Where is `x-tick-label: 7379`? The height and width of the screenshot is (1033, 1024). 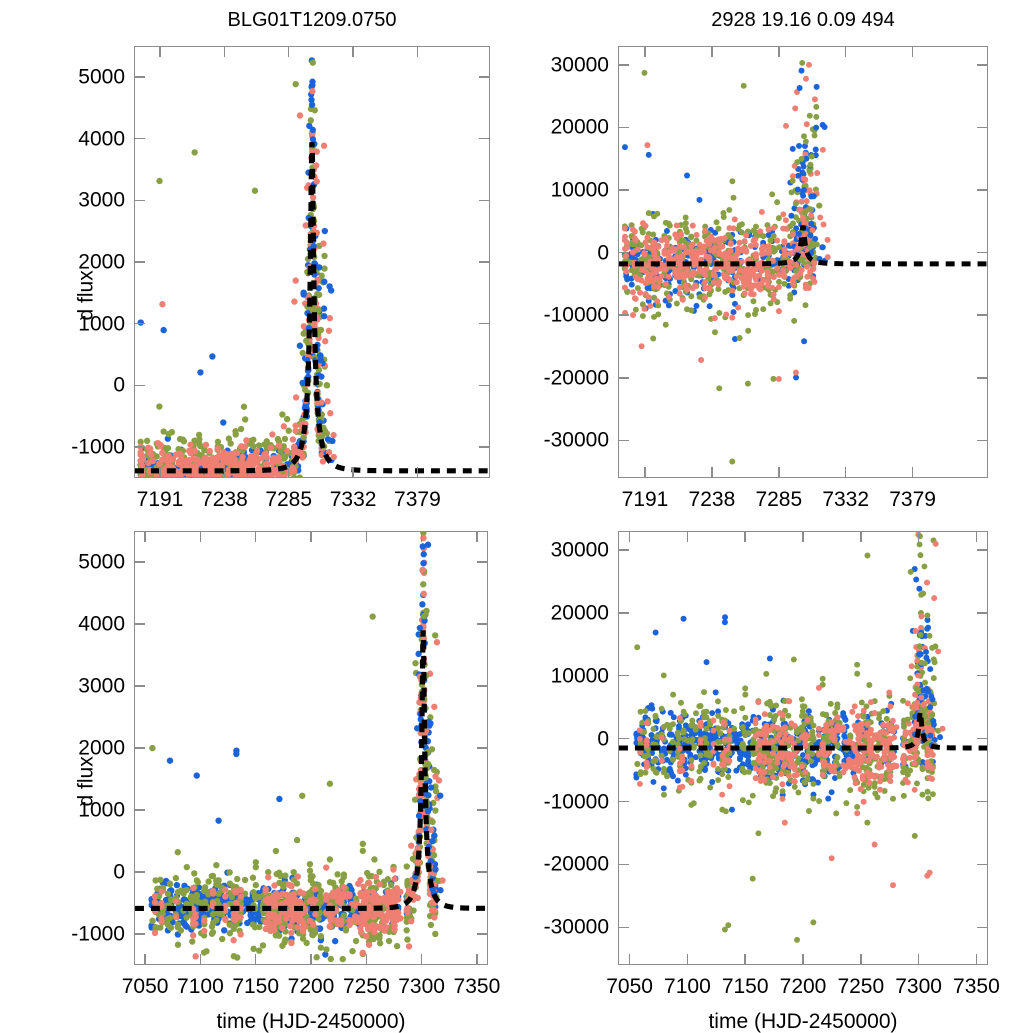 x-tick-label: 7379 is located at coordinates (912, 499).